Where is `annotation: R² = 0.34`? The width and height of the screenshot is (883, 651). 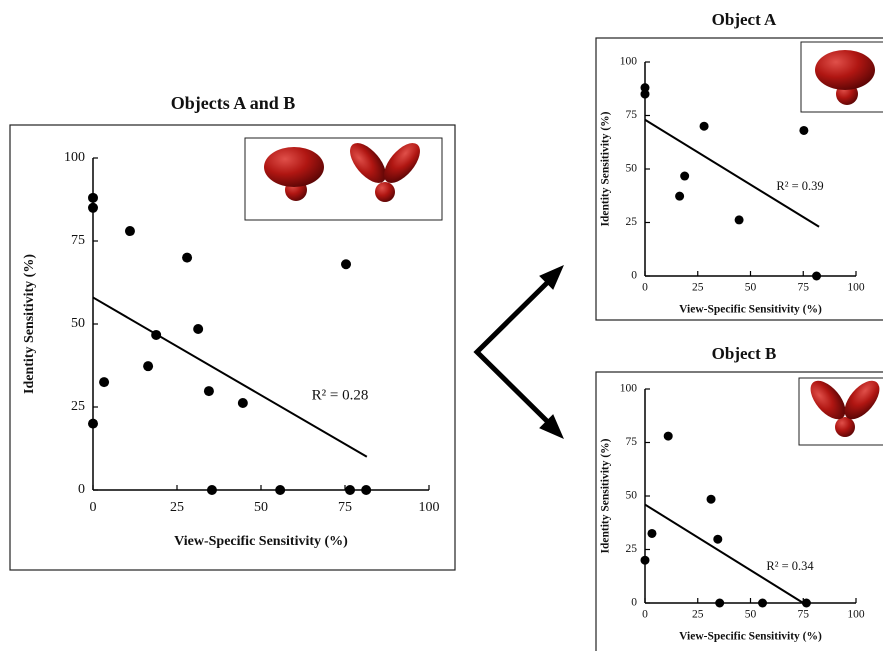 annotation: R² = 0.34 is located at coordinates (790, 566).